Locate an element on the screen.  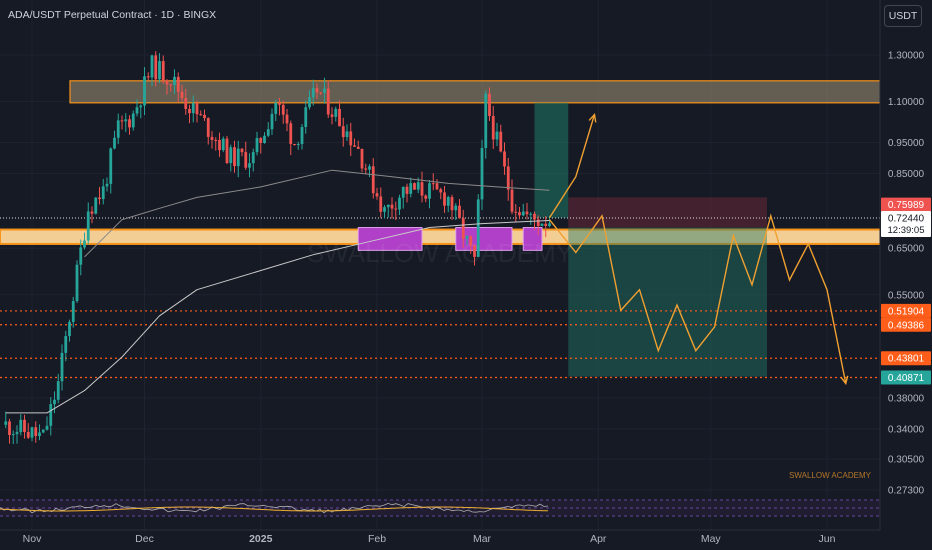
osc-signal is located at coordinates (274, 509).